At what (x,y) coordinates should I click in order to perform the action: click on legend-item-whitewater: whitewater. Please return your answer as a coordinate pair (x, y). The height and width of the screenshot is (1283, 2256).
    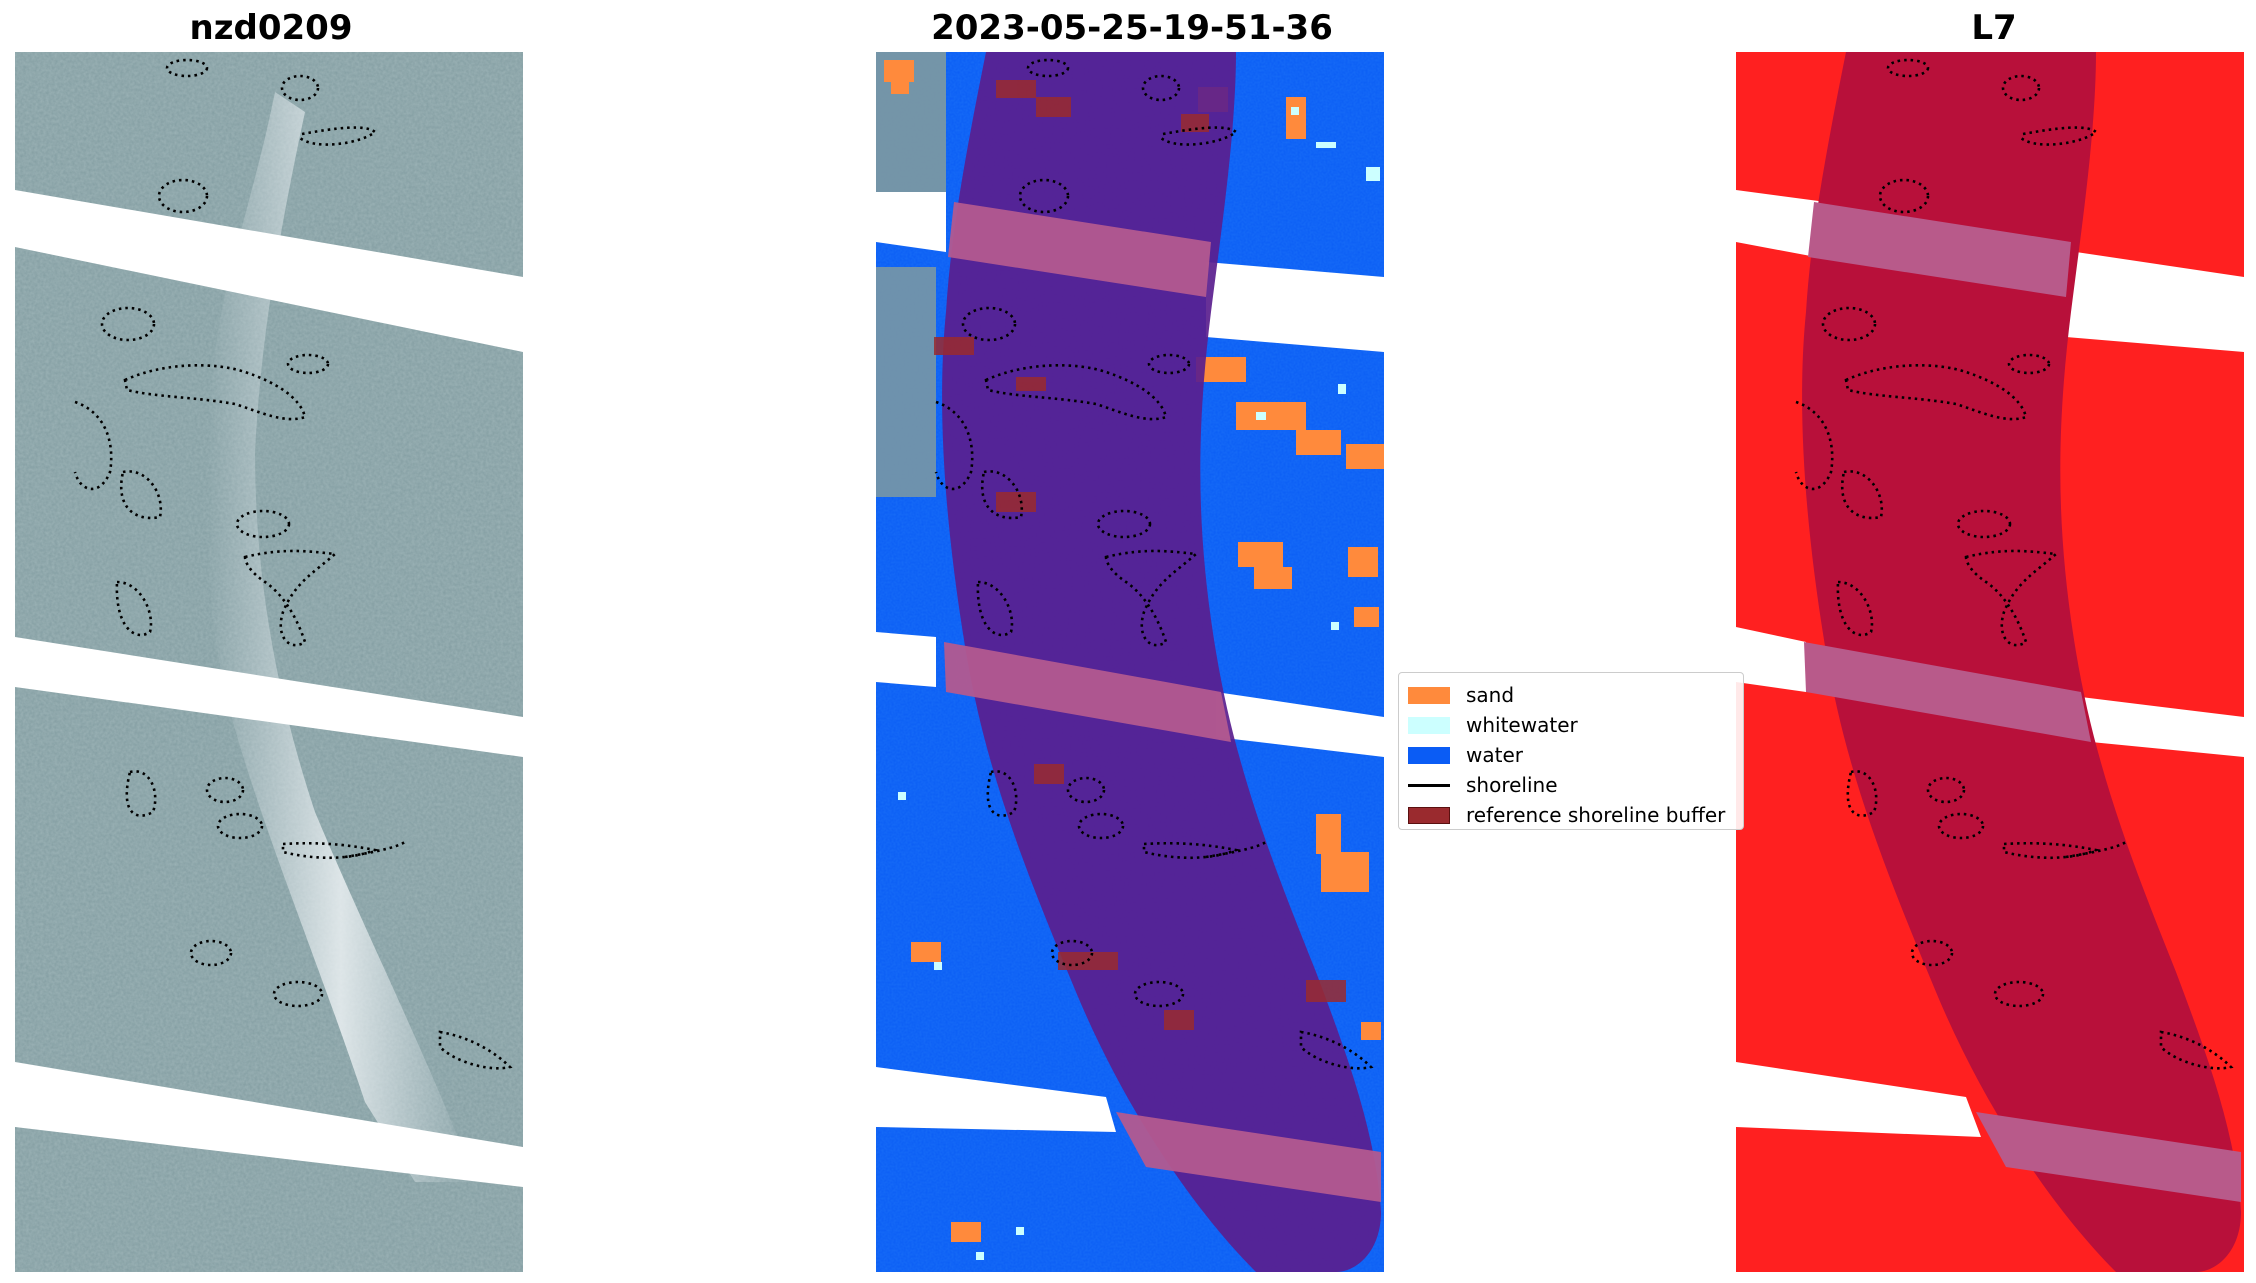
    Looking at the image, I should click on (1488, 725).